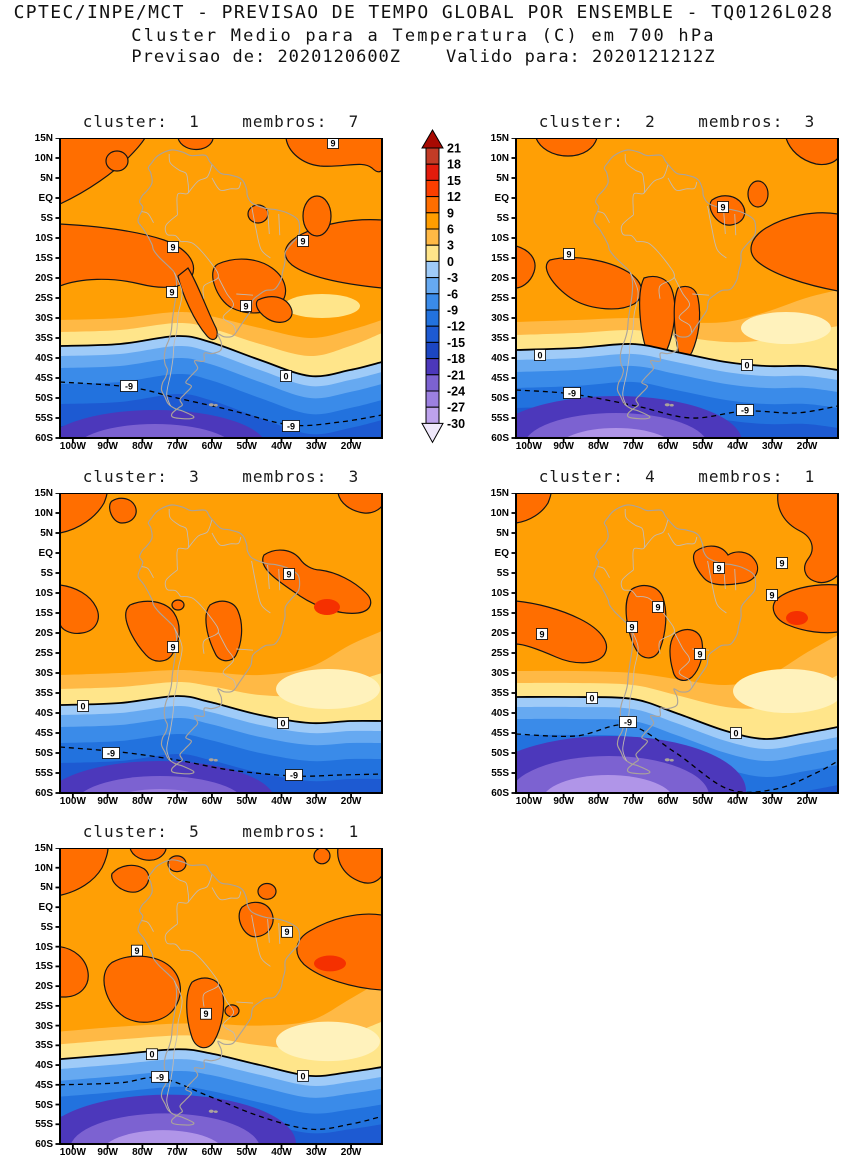  Describe the element at coordinates (677, 121) in the screenshot. I see `panel-title-cluster-2: cluster: 2 membros: 3` at that location.